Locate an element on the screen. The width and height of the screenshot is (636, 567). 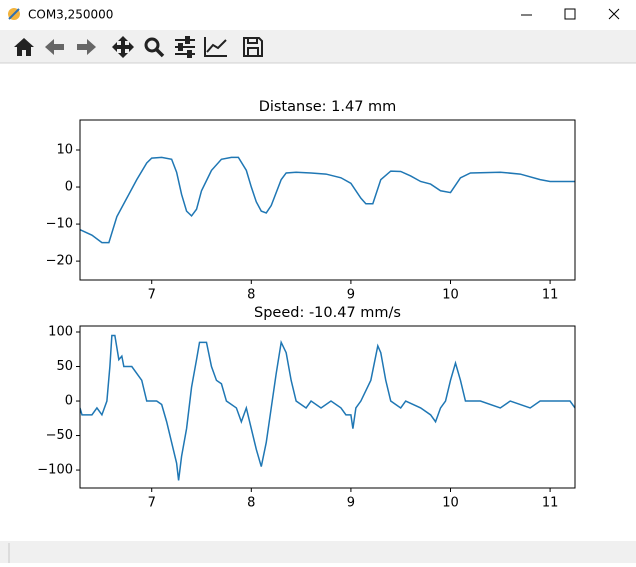
y-tick-label: −50 is located at coordinates (59, 435).